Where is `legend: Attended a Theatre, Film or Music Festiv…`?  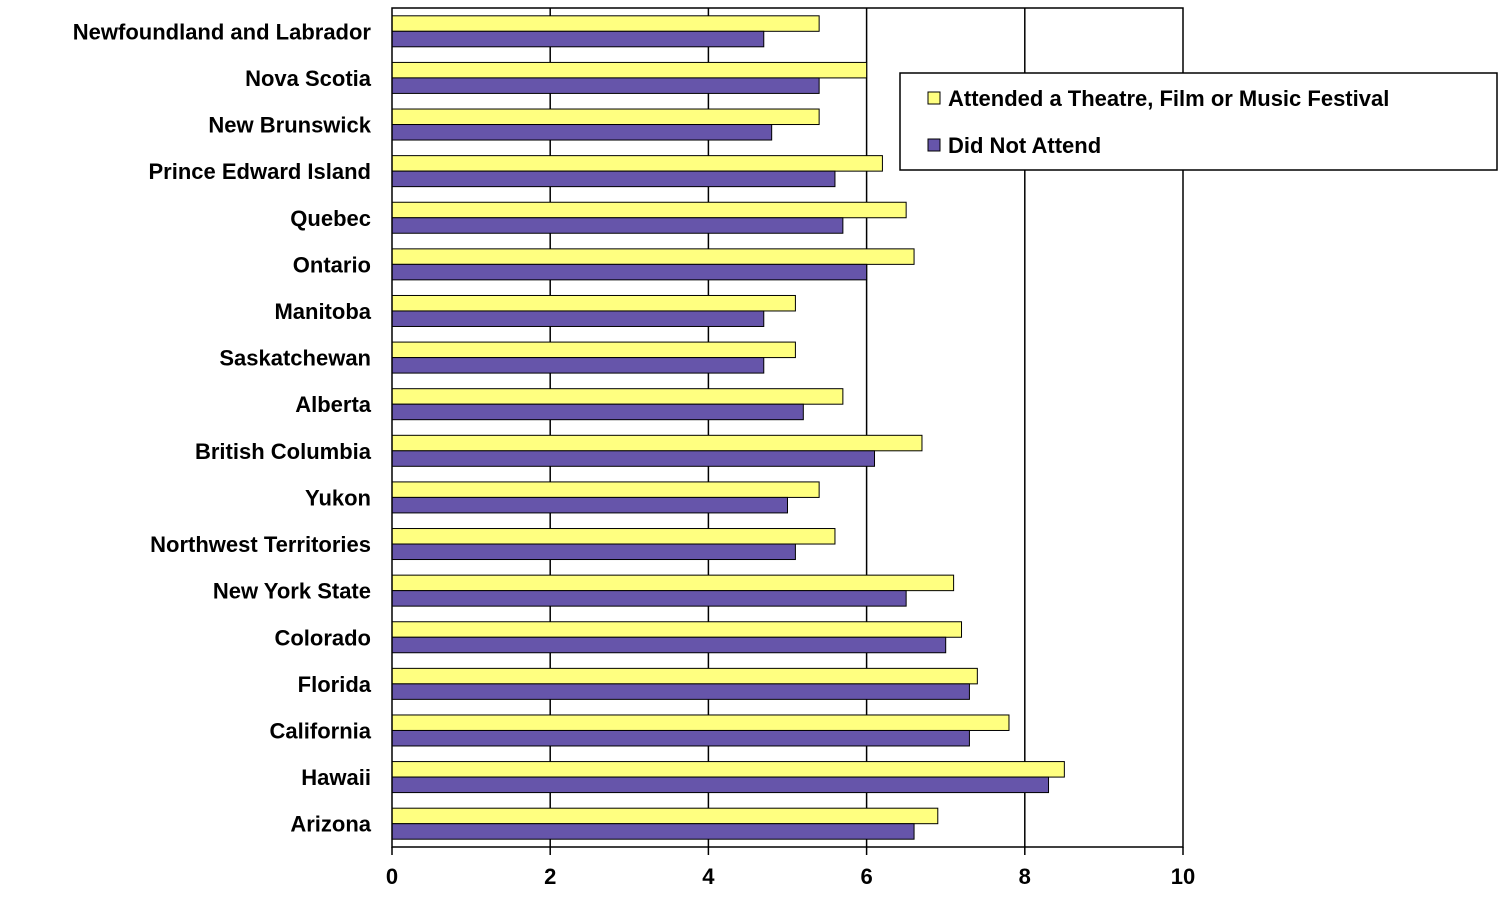 legend: Attended a Theatre, Film or Music Festiv… is located at coordinates (1198, 121).